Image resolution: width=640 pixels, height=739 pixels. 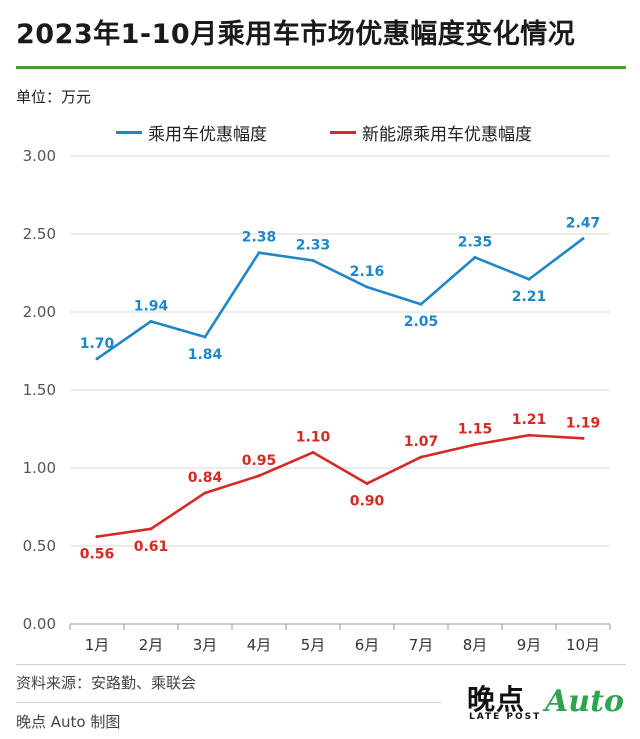 I want to click on data-label: 1.15, so click(x=475, y=430).